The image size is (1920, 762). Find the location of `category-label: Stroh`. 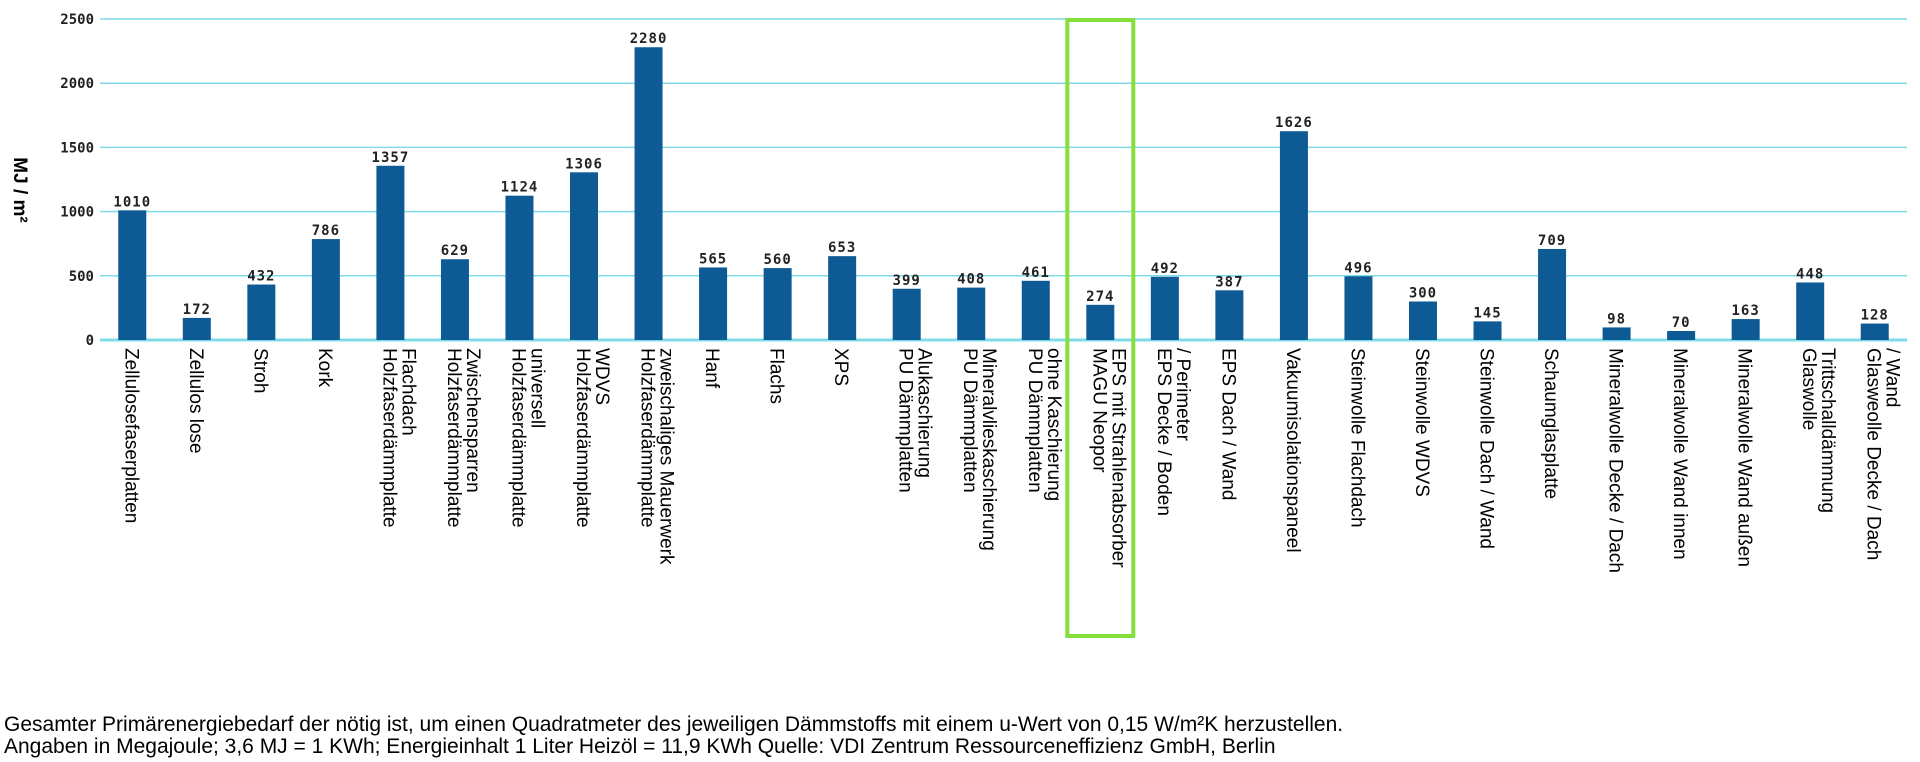

category-label: Stroh is located at coordinates (259, 370).